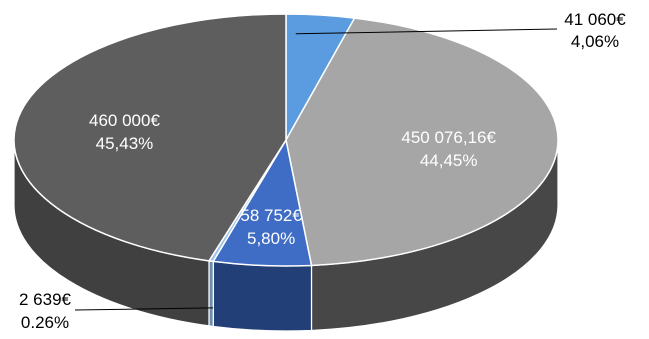 This screenshot has width=649, height=339. I want to click on slice-2-value-label: 58 752€, so click(271, 215).